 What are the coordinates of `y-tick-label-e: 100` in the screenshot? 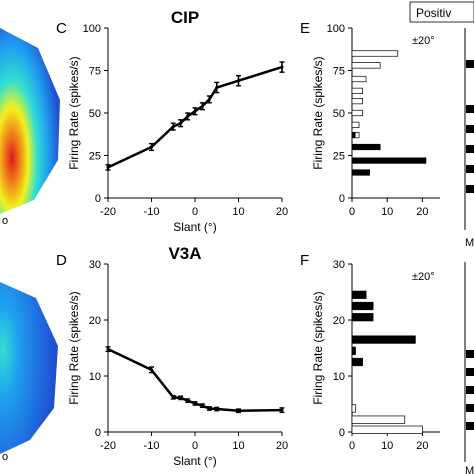 It's located at (336, 29).